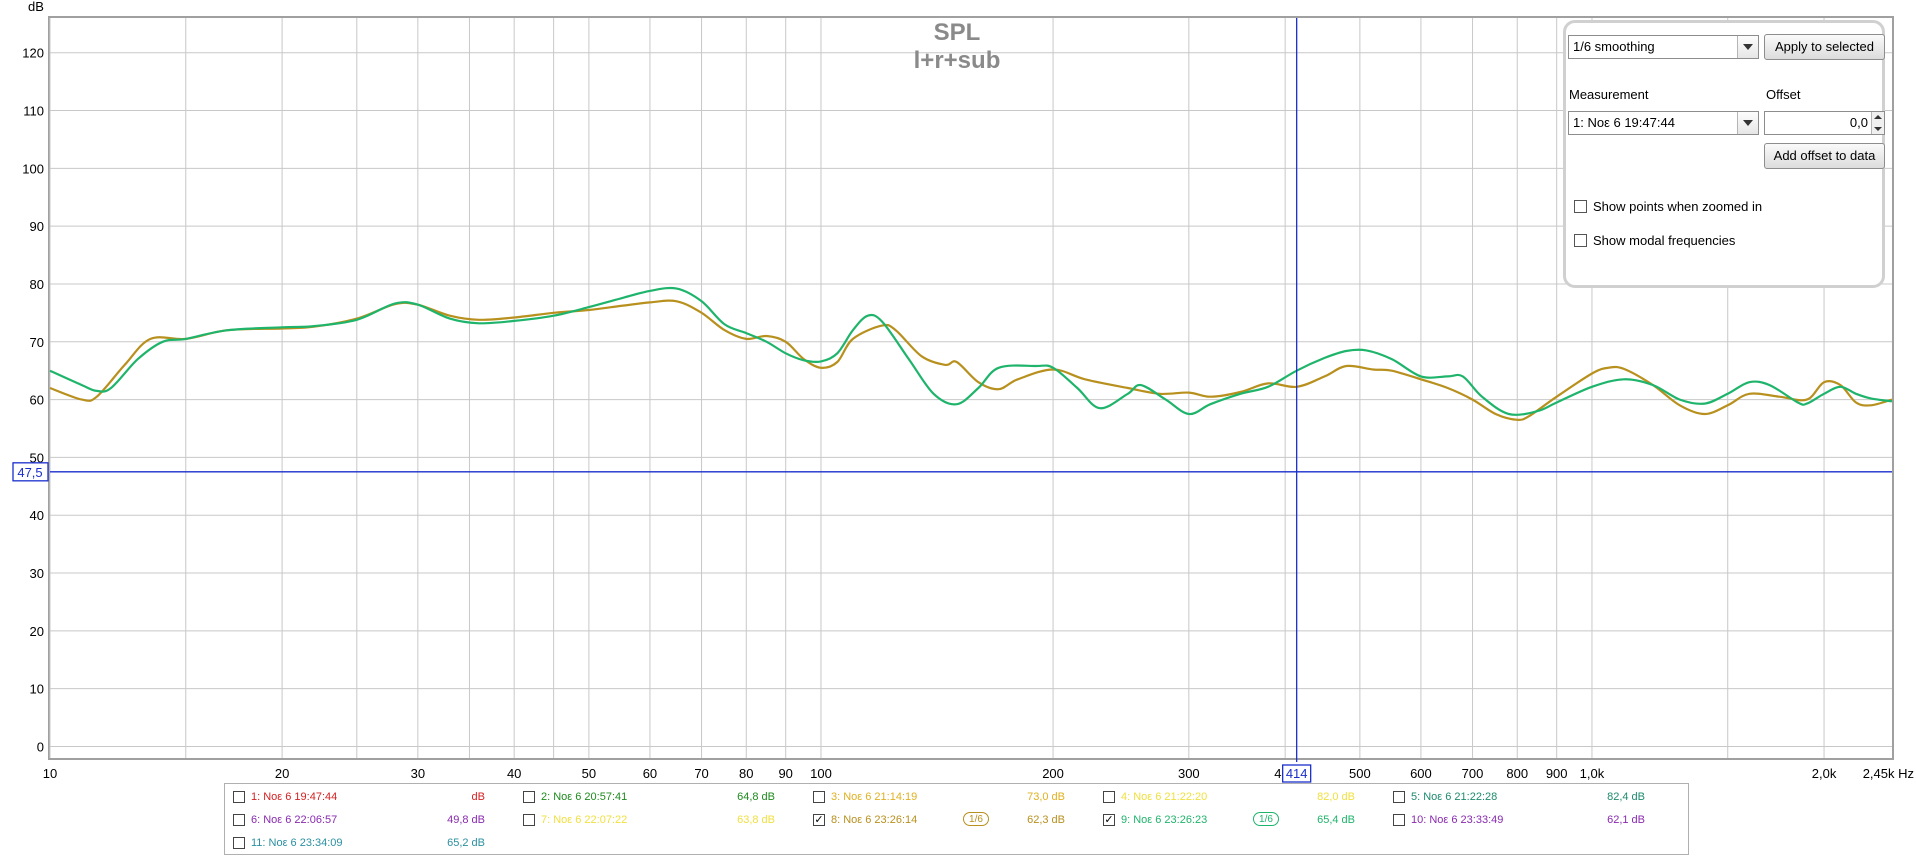  Describe the element at coordinates (1046, 820) in the screenshot. I see `legend-value: 62,3 dB` at that location.